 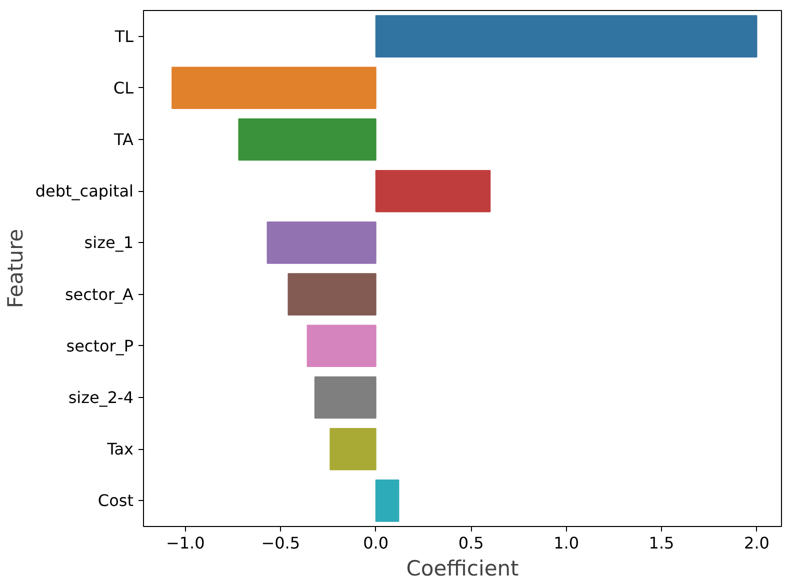 What do you see at coordinates (280, 543) in the screenshot?
I see `x-tick-label: −0.5` at bounding box center [280, 543].